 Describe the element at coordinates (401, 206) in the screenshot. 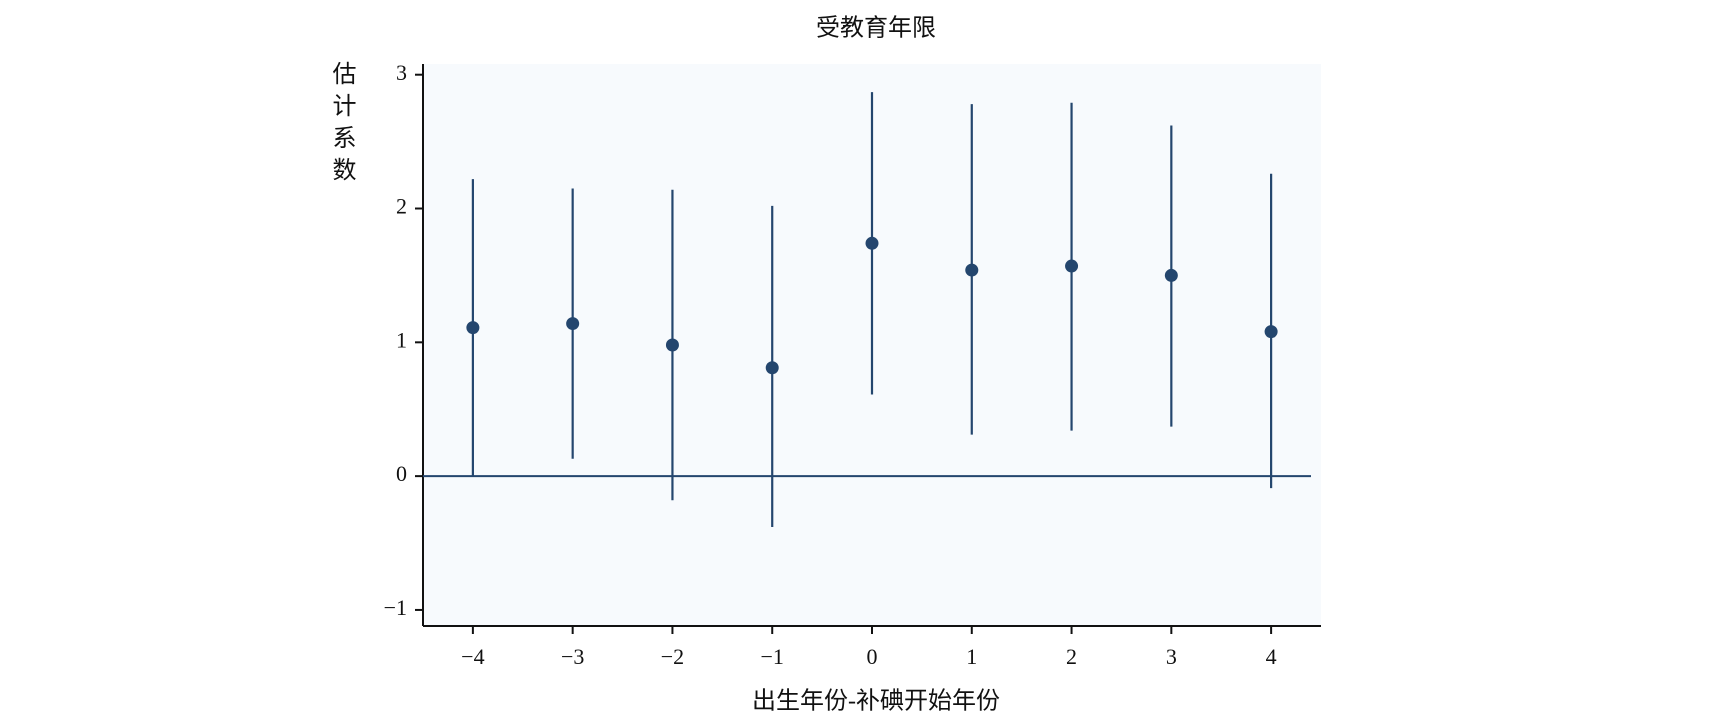

I see `y-tick-label: 2` at that location.